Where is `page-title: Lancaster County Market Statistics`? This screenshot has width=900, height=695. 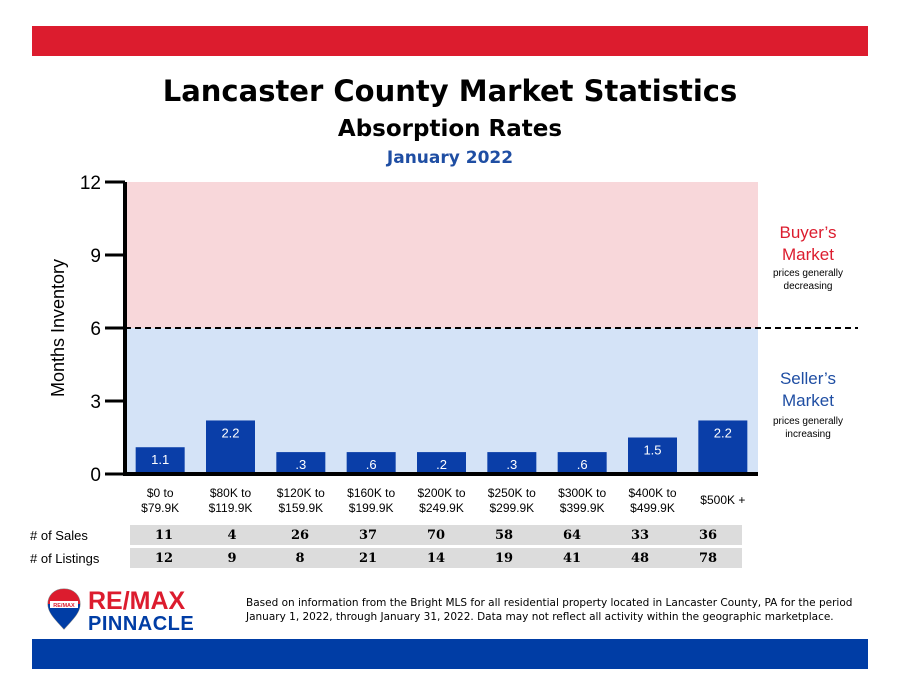 page-title: Lancaster County Market Statistics is located at coordinates (450, 91).